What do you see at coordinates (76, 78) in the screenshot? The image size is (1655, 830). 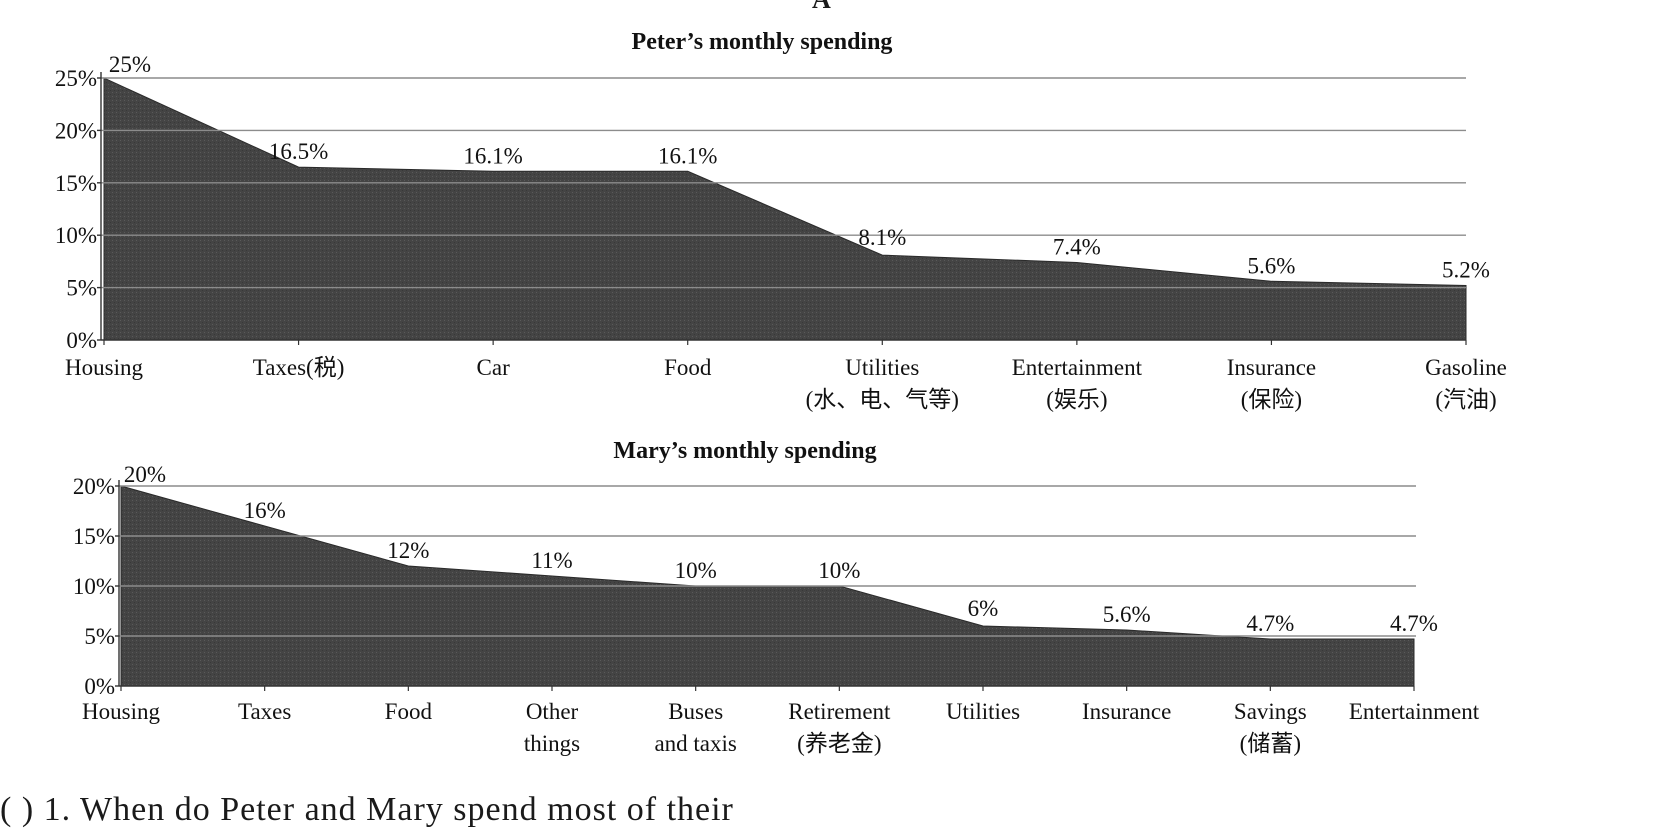 I see `y-tick-label: 25%` at bounding box center [76, 78].